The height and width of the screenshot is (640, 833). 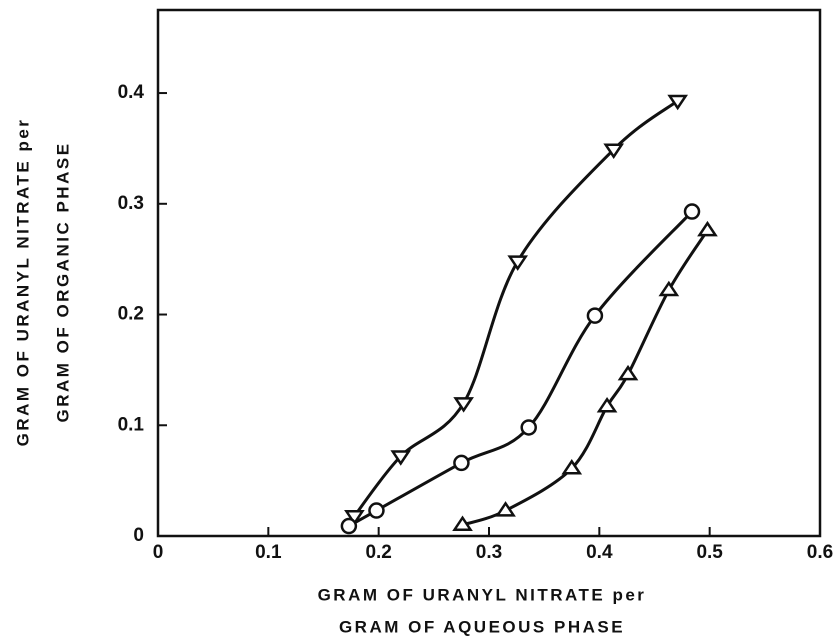 What do you see at coordinates (378, 552) in the screenshot?
I see `x-tick-label: 0.2` at bounding box center [378, 552].